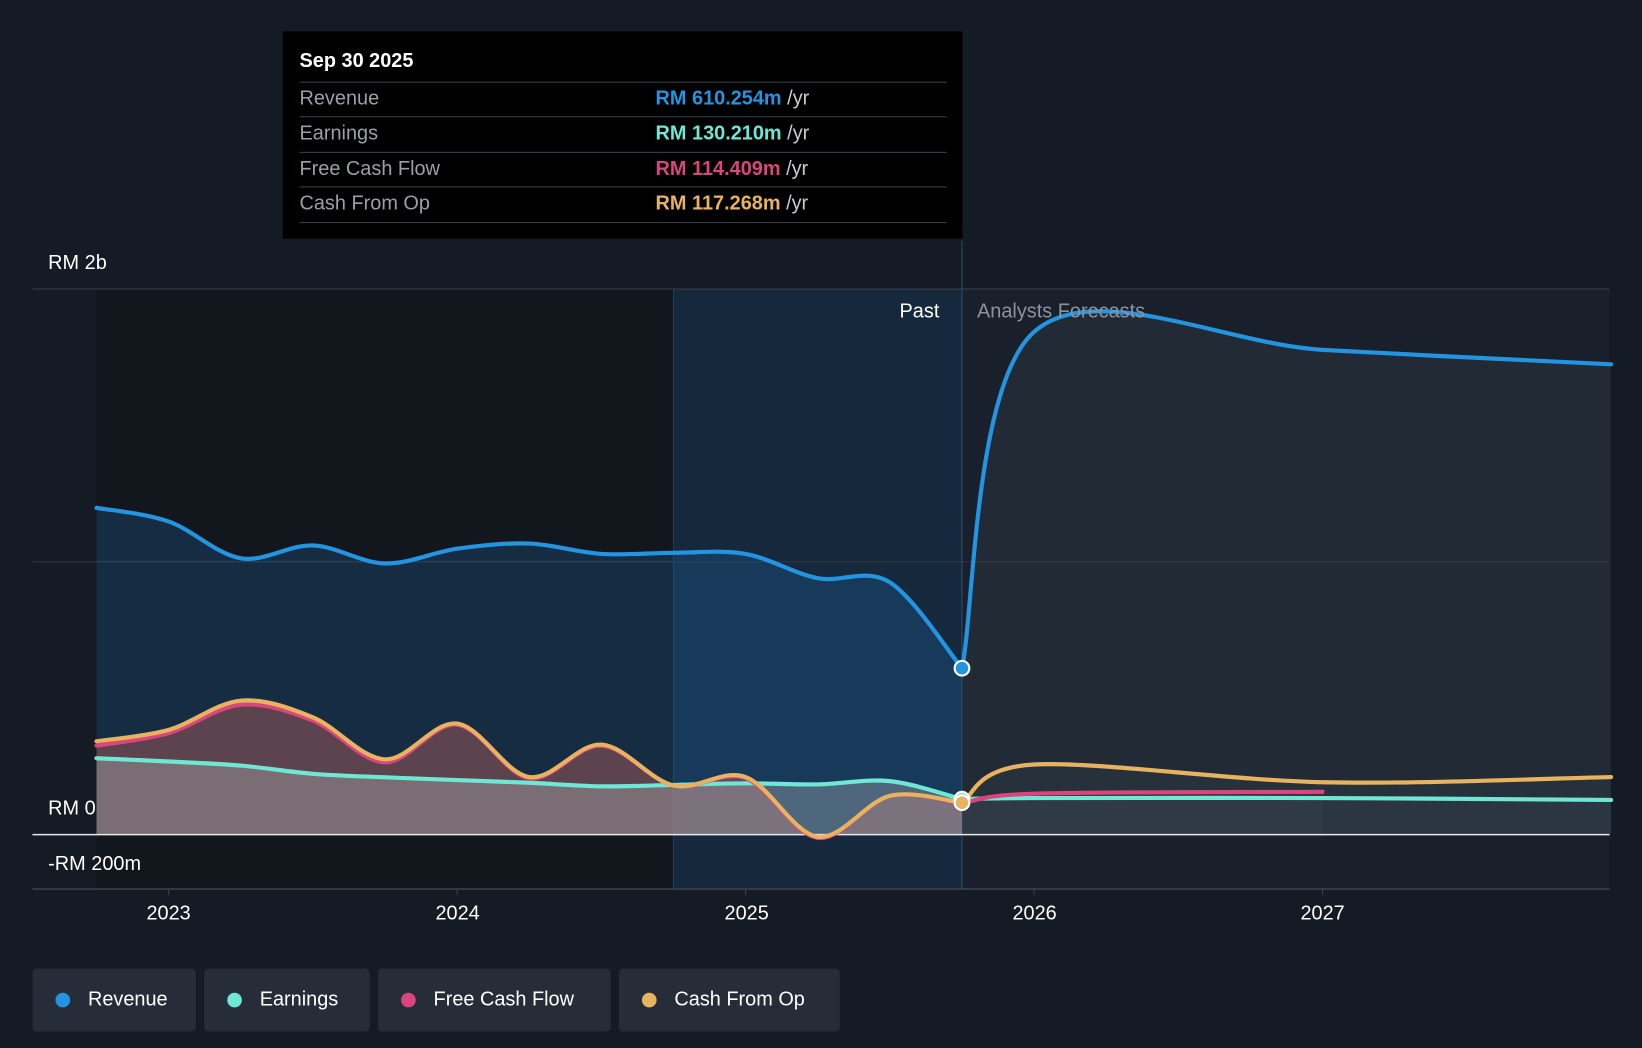 The width and height of the screenshot is (1642, 1048). I want to click on legend-revenue: Revenue, so click(114, 1000).